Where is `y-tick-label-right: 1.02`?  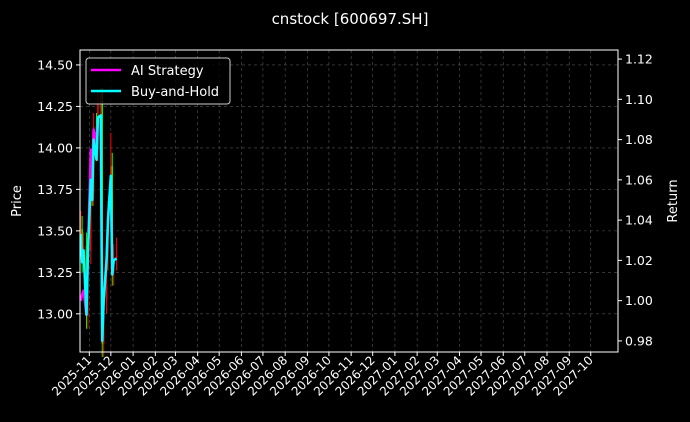
y-tick-label-right: 1.02 is located at coordinates (639, 260).